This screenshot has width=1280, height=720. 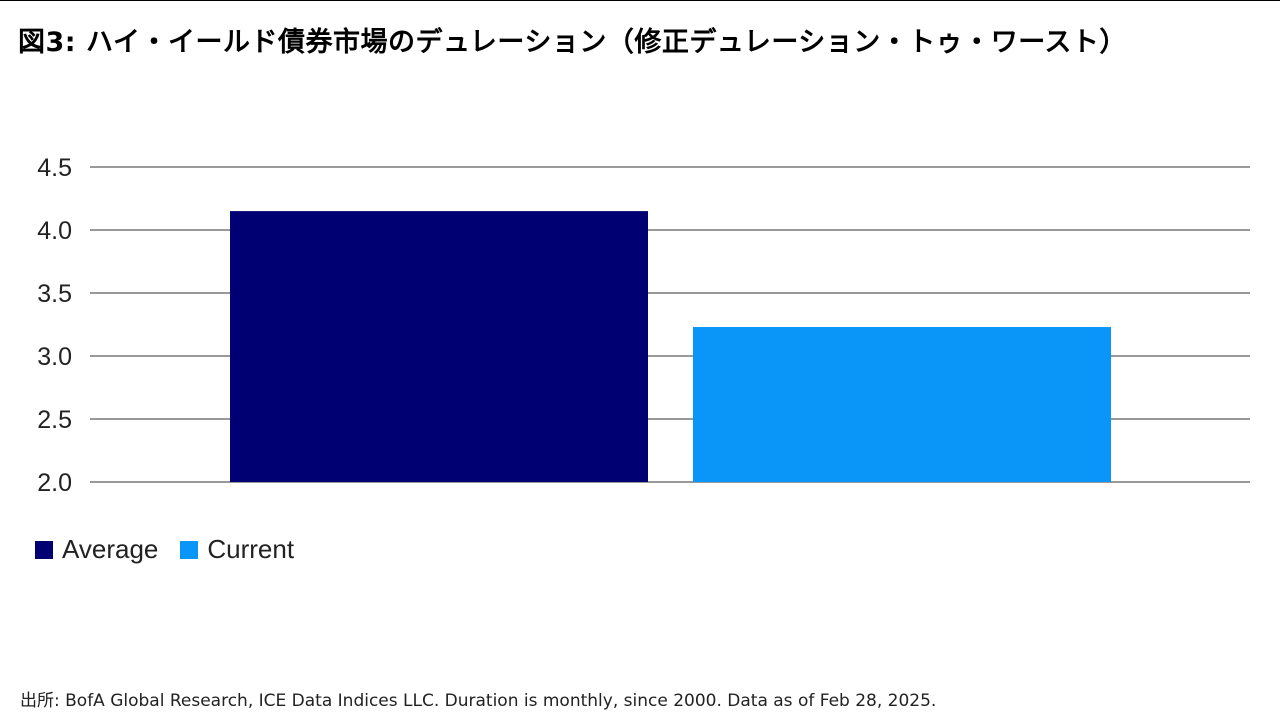 I want to click on y-tick-label: 4.0, so click(x=54, y=231).